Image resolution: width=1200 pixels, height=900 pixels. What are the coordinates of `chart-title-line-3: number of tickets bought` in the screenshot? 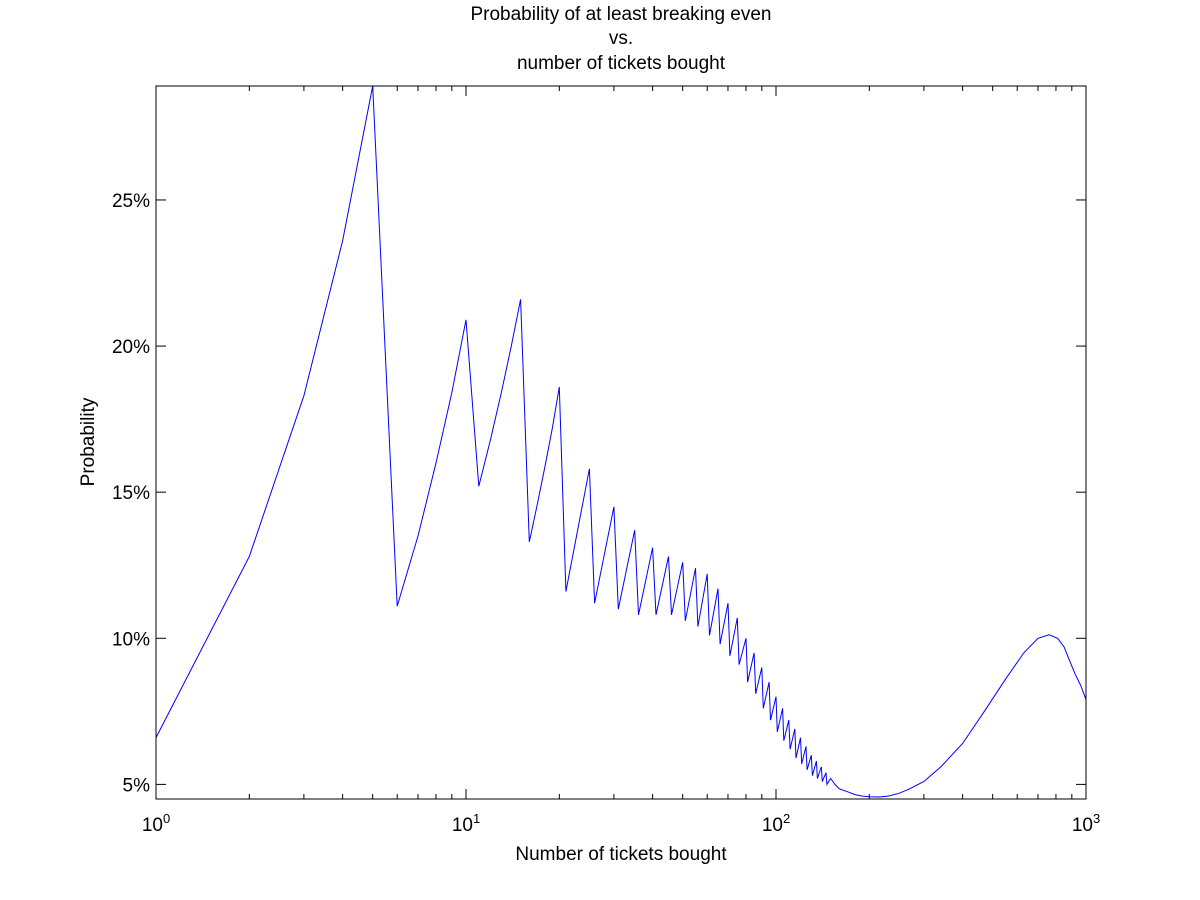 It's located at (621, 63).